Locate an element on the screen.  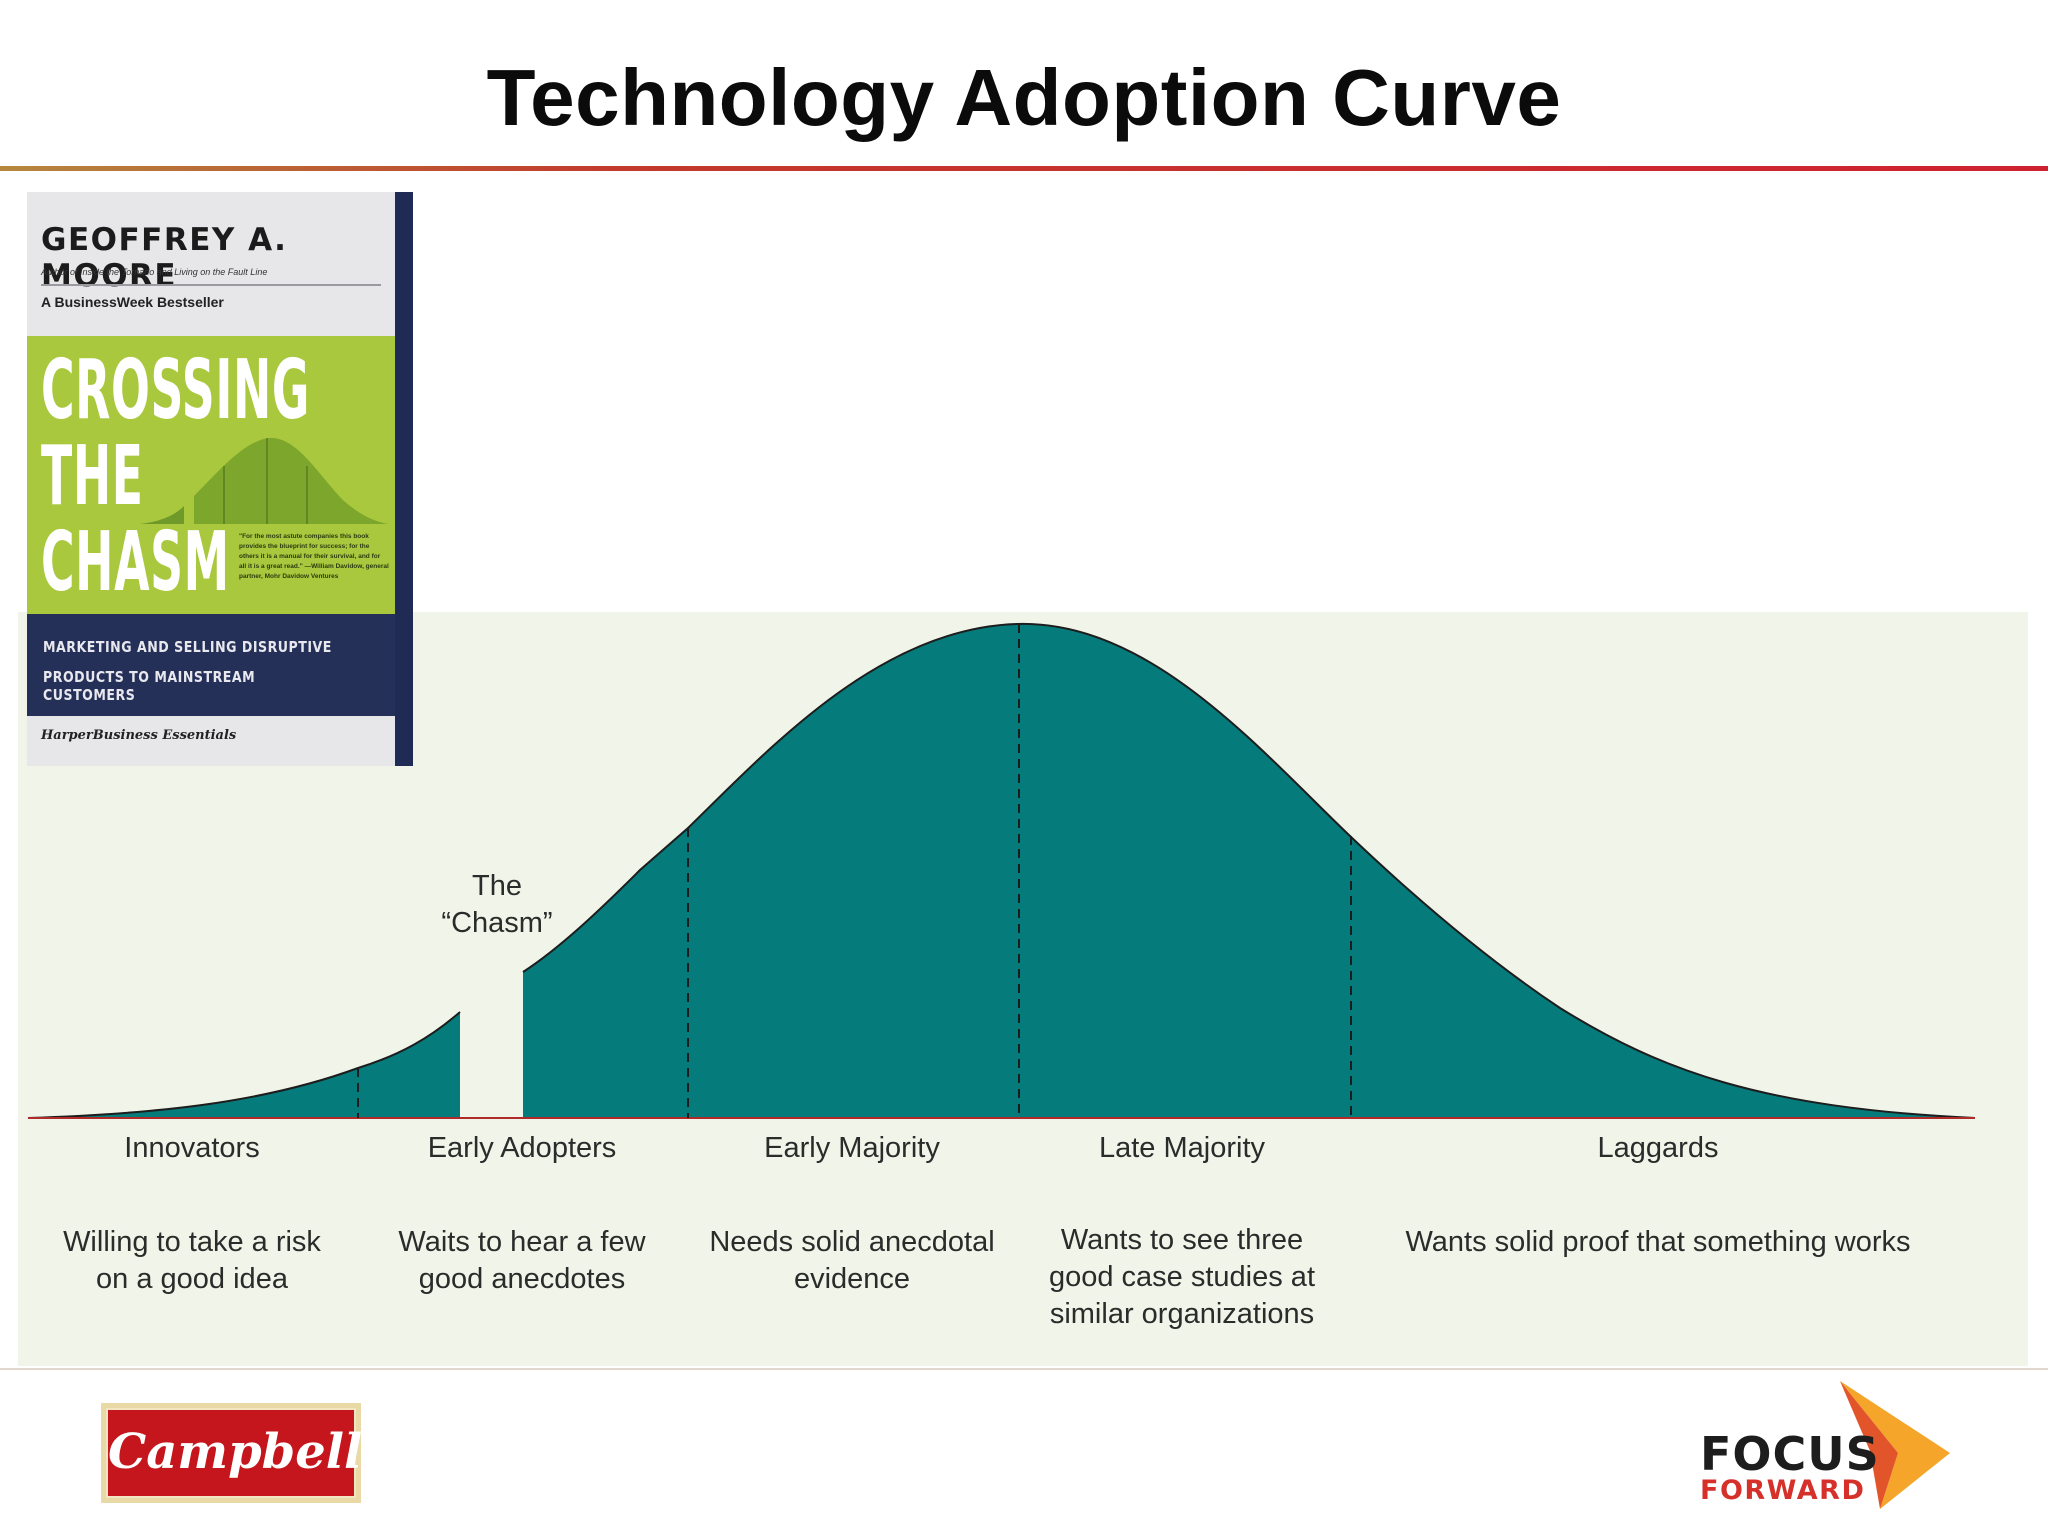
segment-description-laggards: Wants solid proof that something works is located at coordinates (1658, 1242).